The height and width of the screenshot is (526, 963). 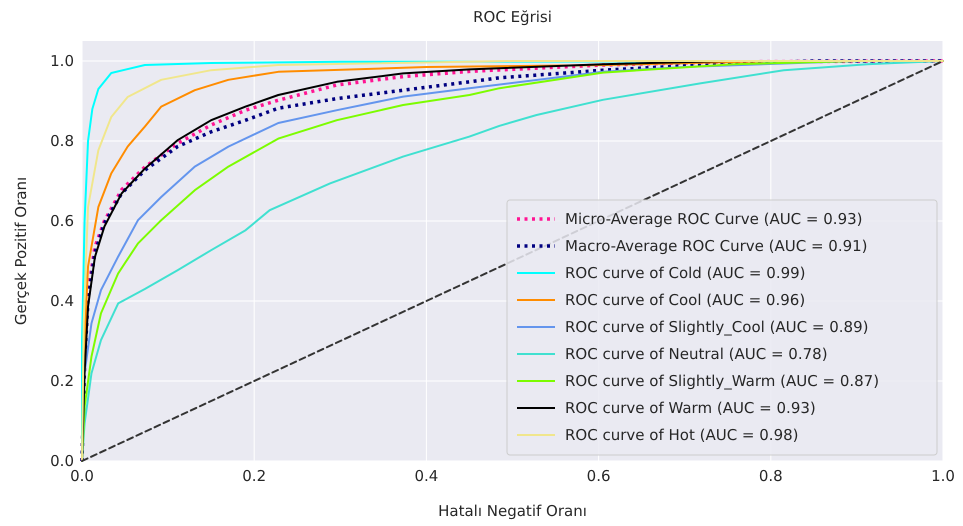 I want to click on legend-label: ROC curve of Neutral (AUC = 0.78), so click(x=696, y=354).